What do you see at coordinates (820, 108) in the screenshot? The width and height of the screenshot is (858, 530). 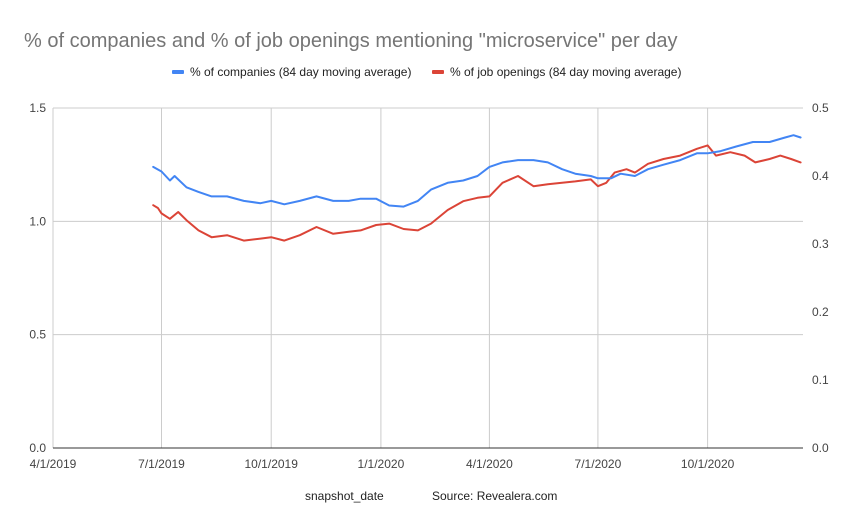 I see `y-right-tick-label: 0.5` at bounding box center [820, 108].